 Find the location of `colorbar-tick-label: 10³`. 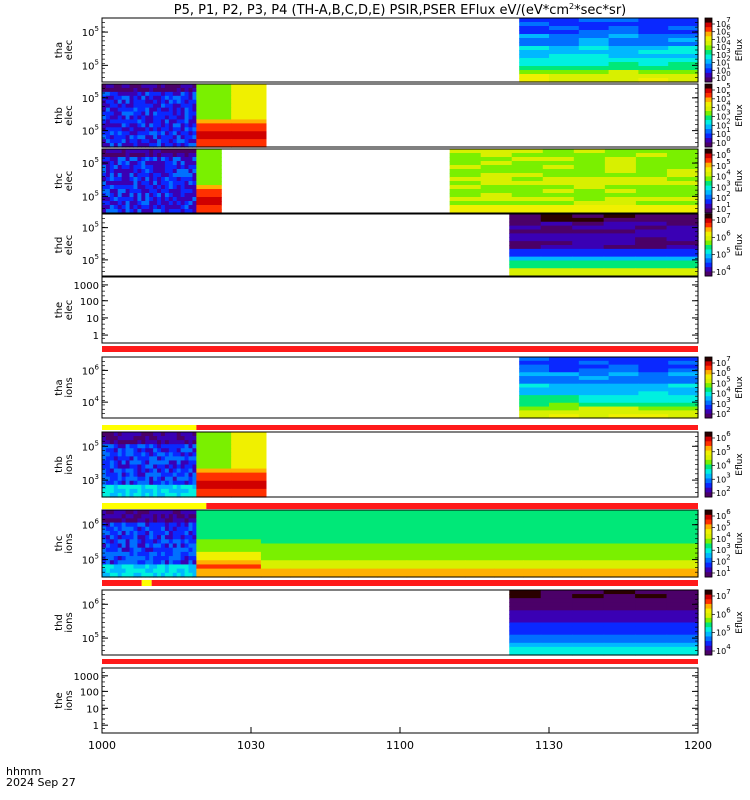

colorbar-tick-label: 10³ is located at coordinates (723, 115).